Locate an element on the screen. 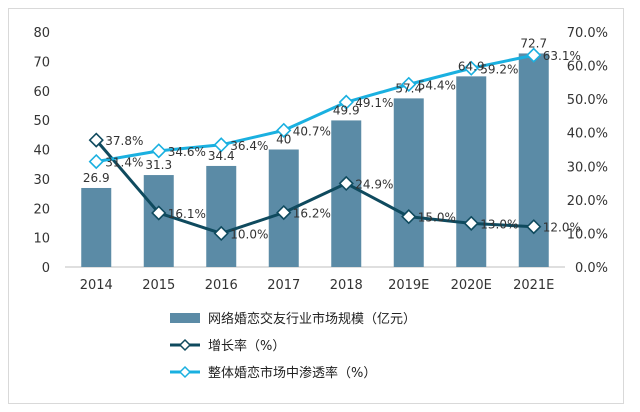  bar-data-label: 57.4 is located at coordinates (408, 88).